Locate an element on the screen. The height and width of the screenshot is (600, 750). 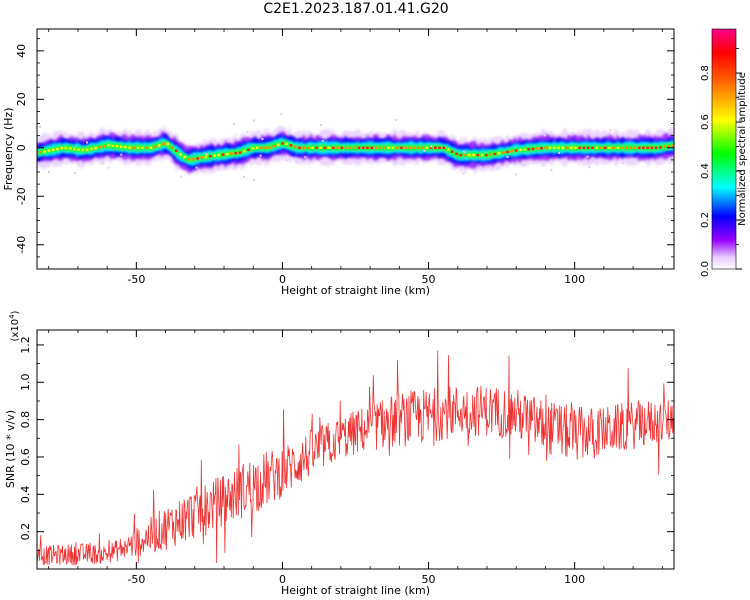
spec-xtick-label-3: 100 is located at coordinates (574, 279).